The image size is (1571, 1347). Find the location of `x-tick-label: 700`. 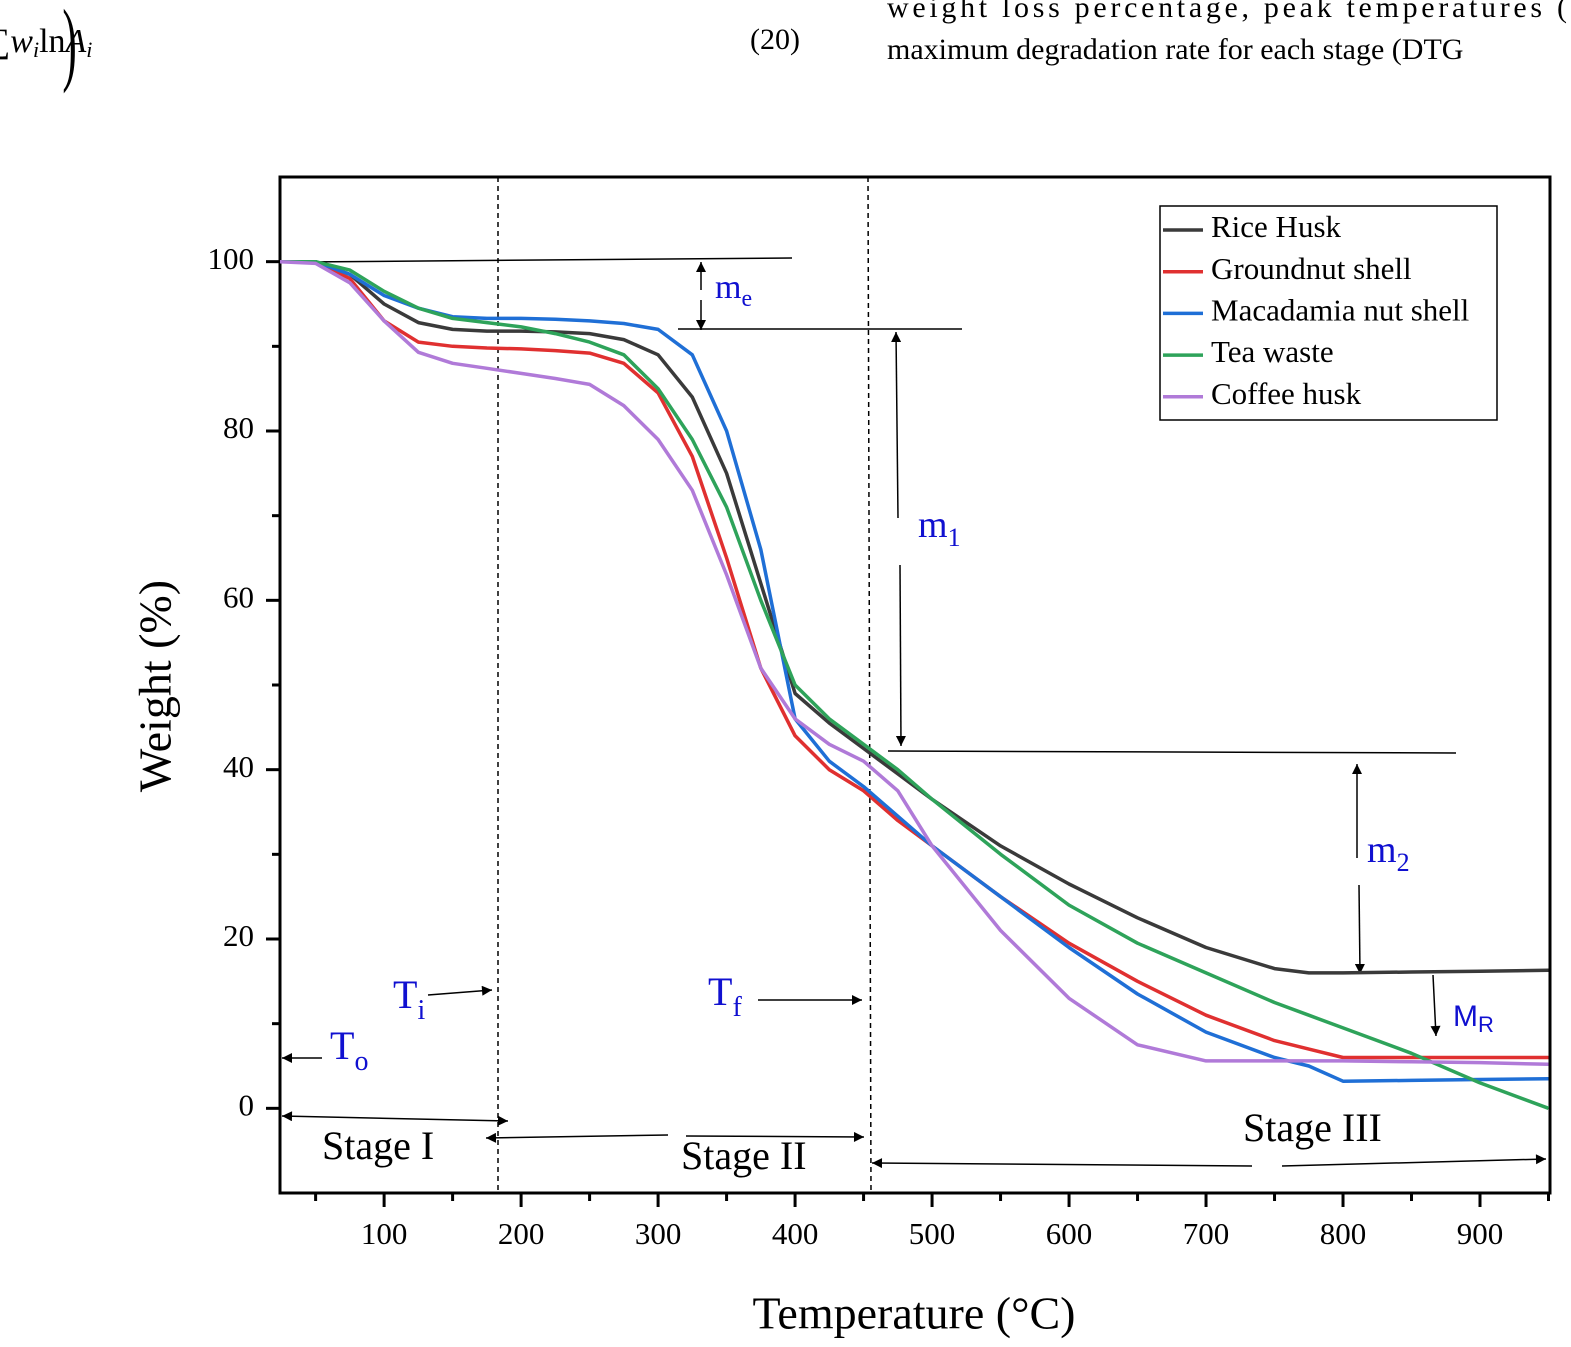

x-tick-label: 700 is located at coordinates (1206, 1233).